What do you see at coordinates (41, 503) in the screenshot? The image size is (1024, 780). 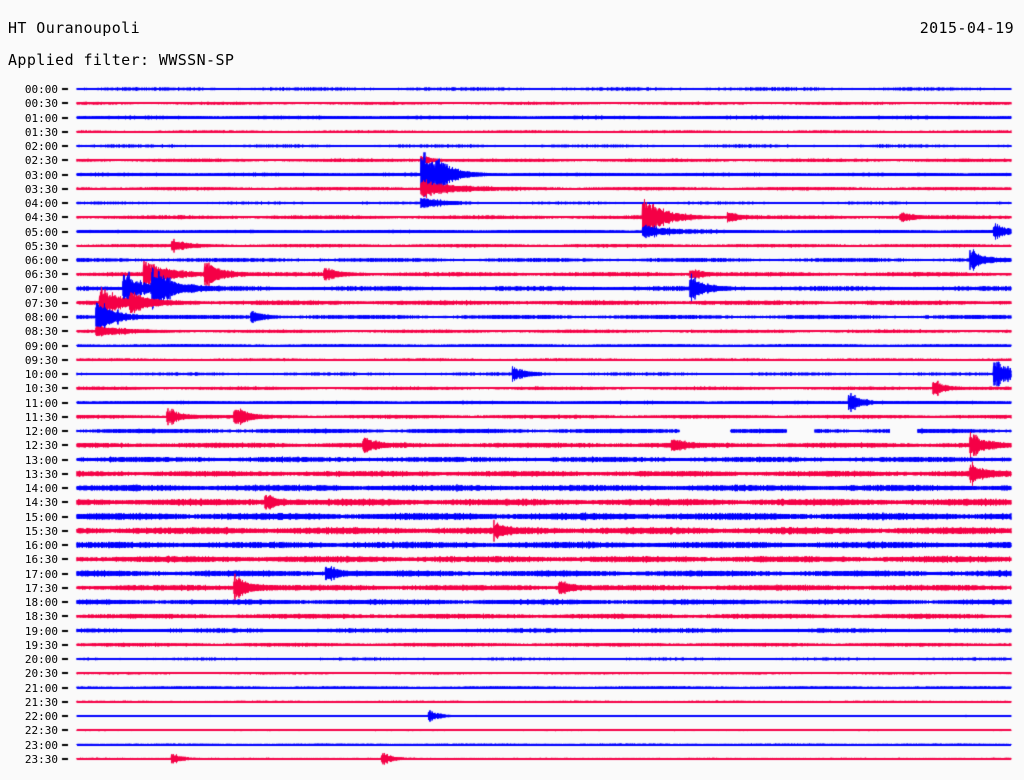 I see `time-tick-label: 14:30` at bounding box center [41, 503].